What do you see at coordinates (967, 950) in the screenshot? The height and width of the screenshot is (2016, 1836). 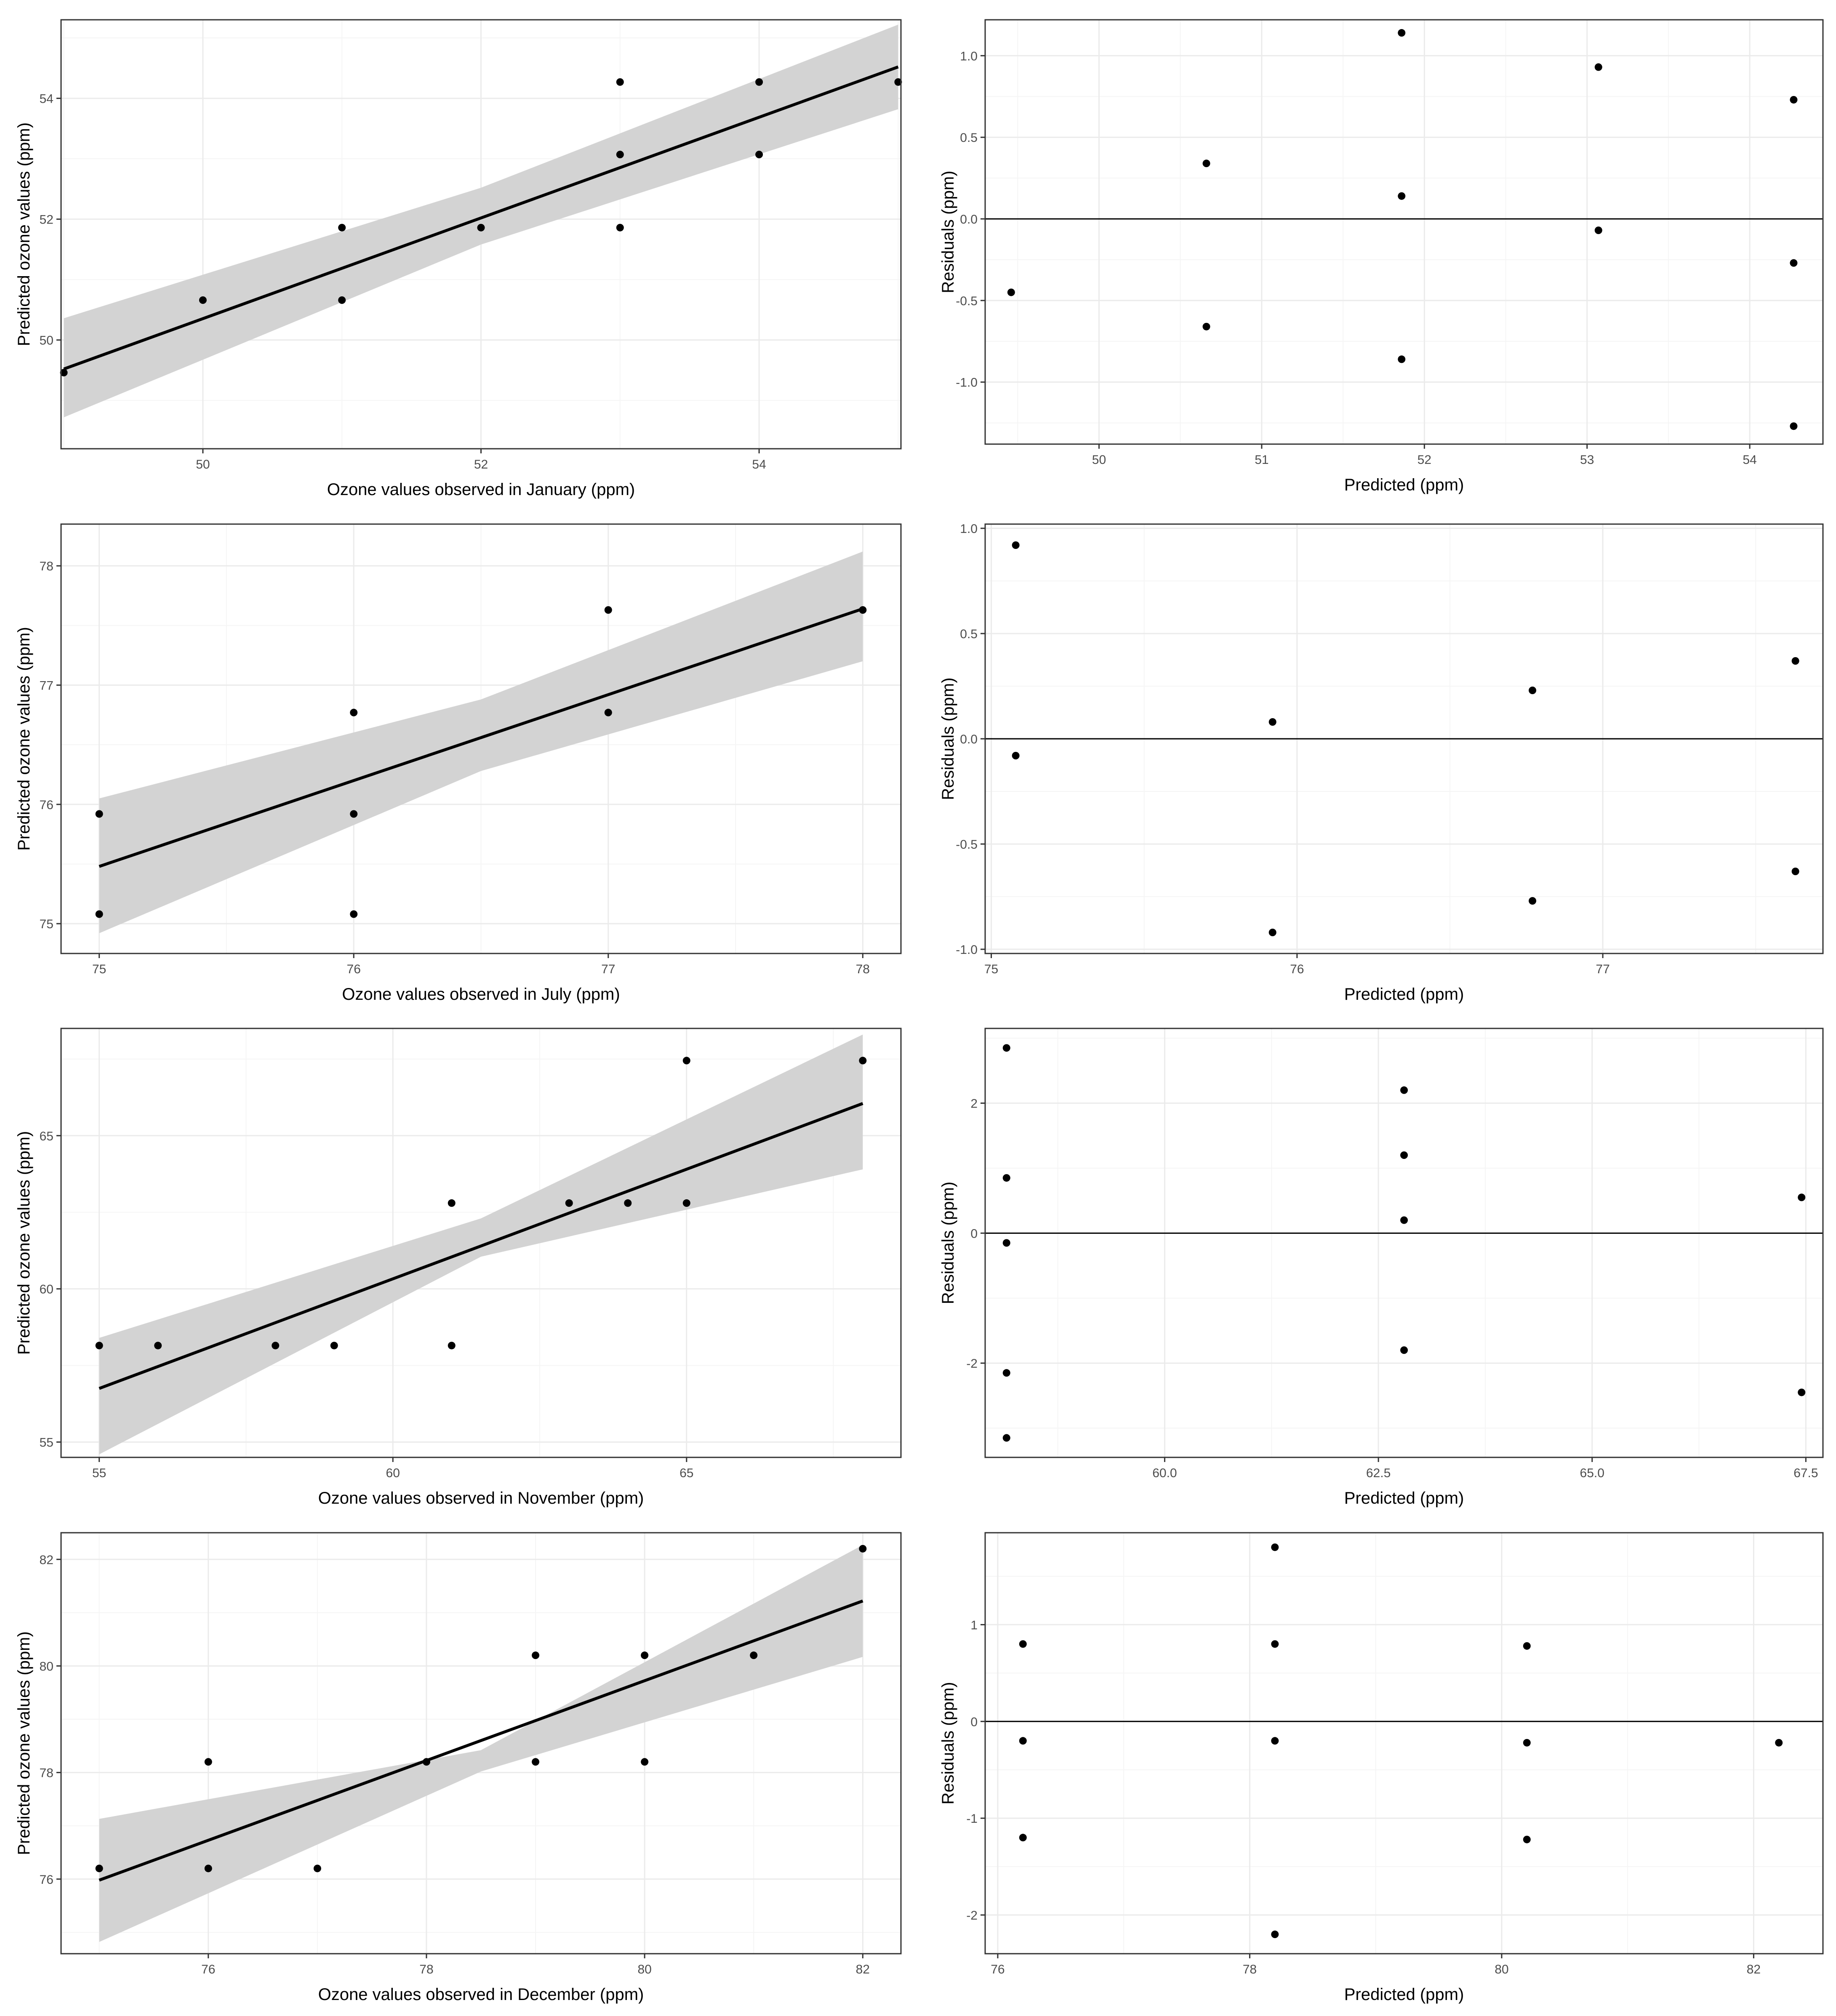 I see `y-tick-label: -1.0` at bounding box center [967, 950].